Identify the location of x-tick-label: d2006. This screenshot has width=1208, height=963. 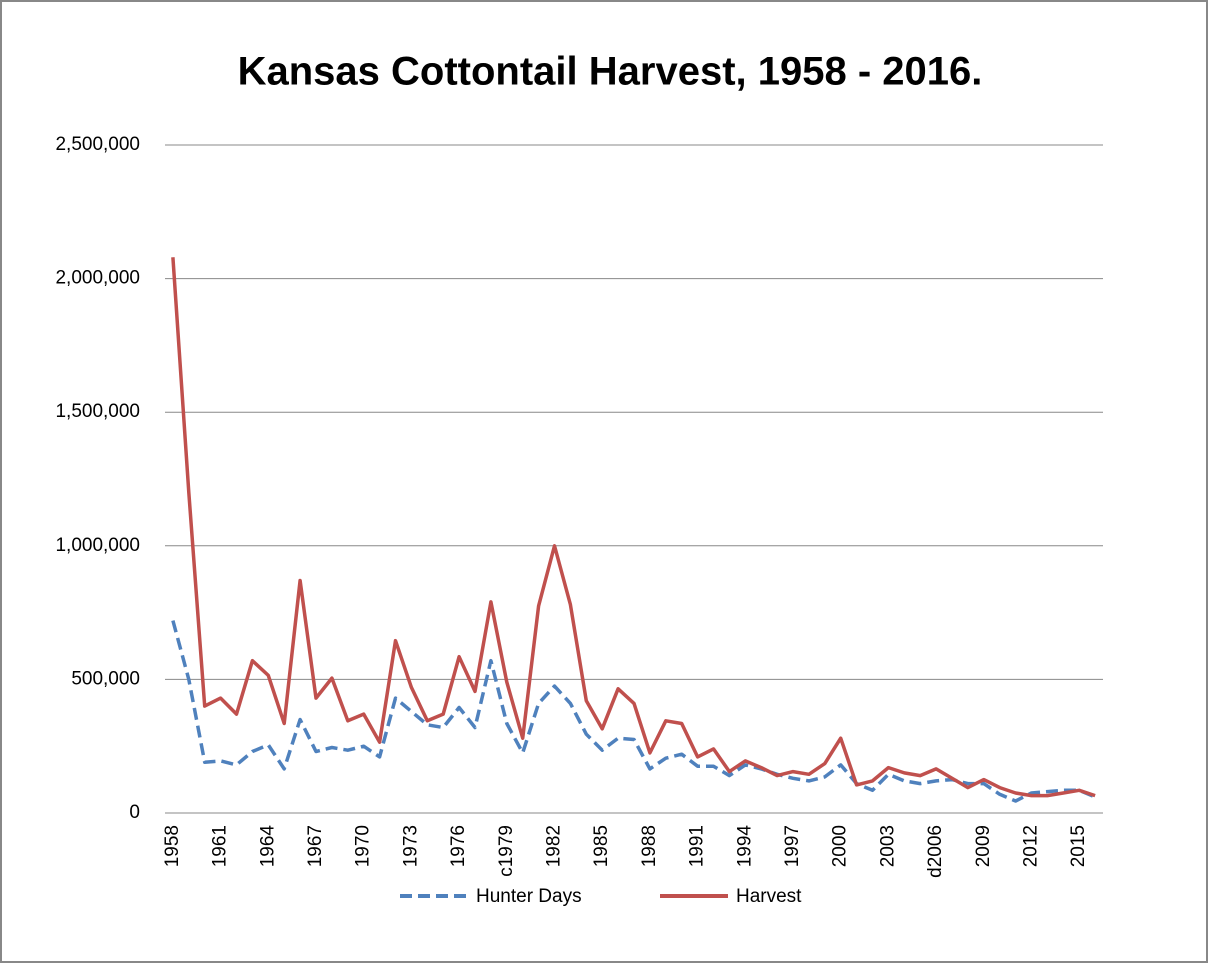
(935, 851).